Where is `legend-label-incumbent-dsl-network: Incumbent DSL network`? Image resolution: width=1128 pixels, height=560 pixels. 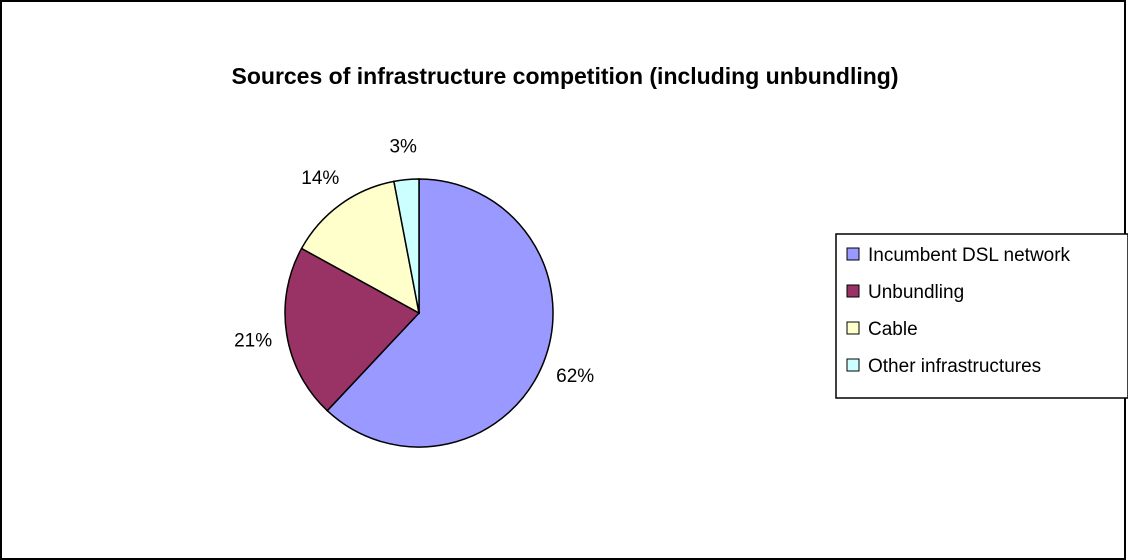 legend-label-incumbent-dsl-network: Incumbent DSL network is located at coordinates (969, 255).